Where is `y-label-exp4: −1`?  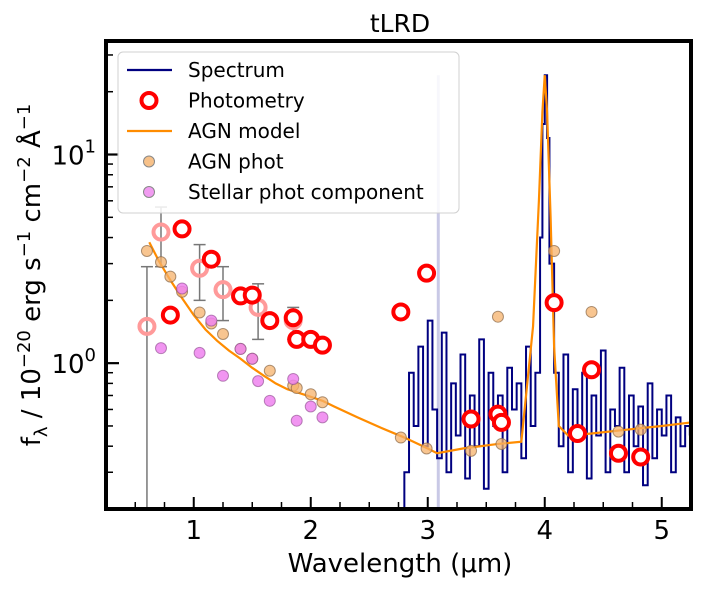
y-label-exp4: −1 is located at coordinates (24, 117).